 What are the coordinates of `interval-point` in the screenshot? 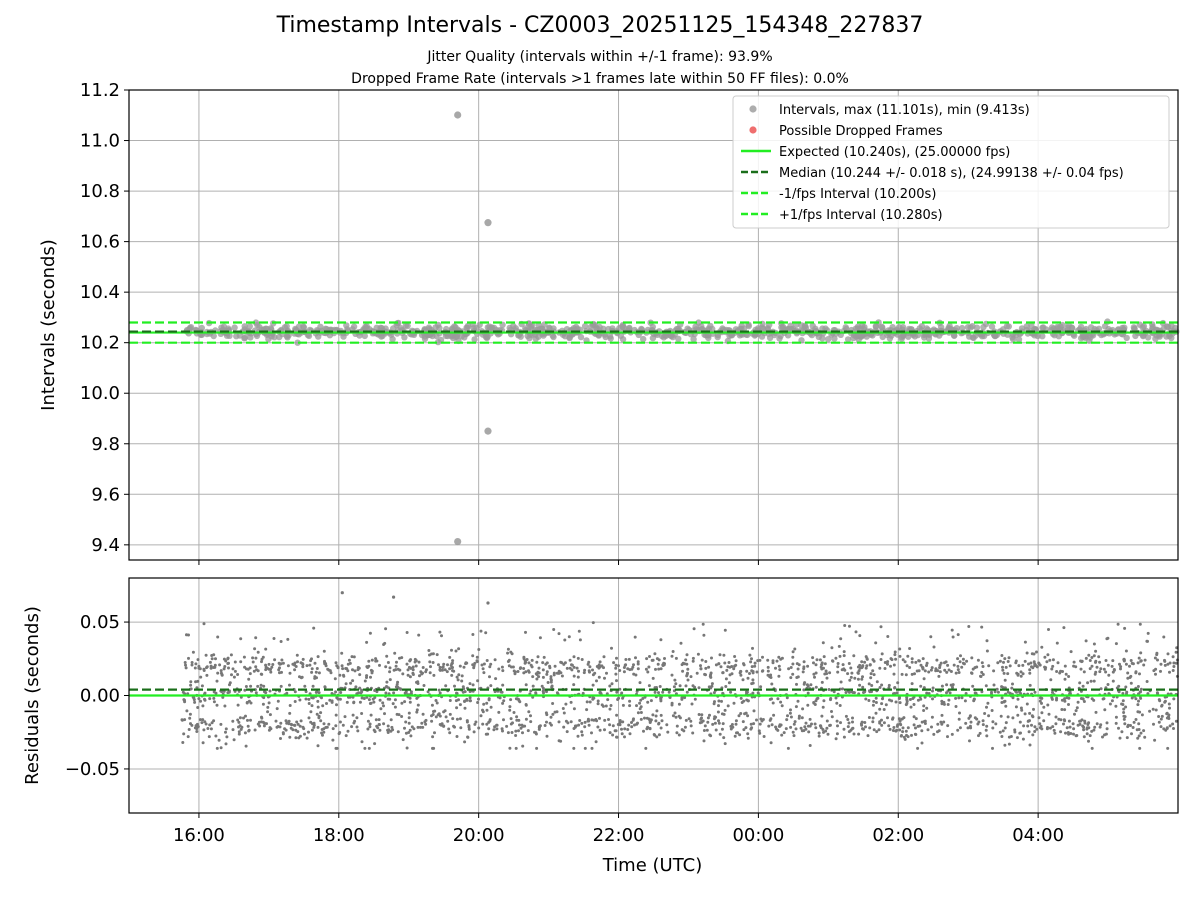 It's located at (392, 339).